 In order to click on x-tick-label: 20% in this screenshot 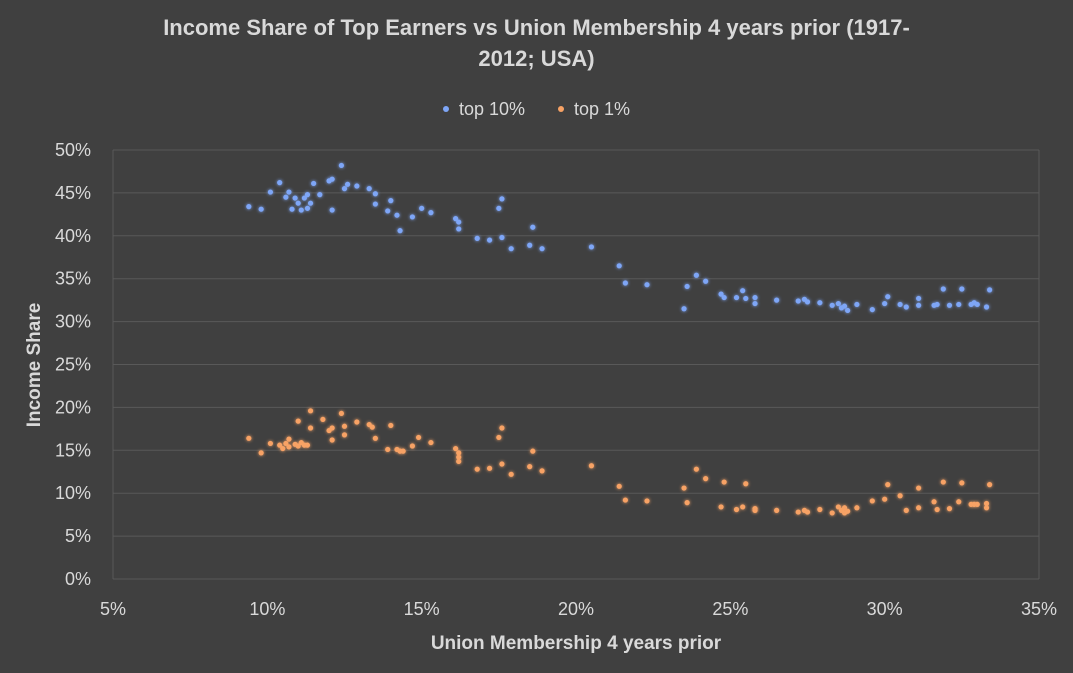, I will do `click(576, 609)`.